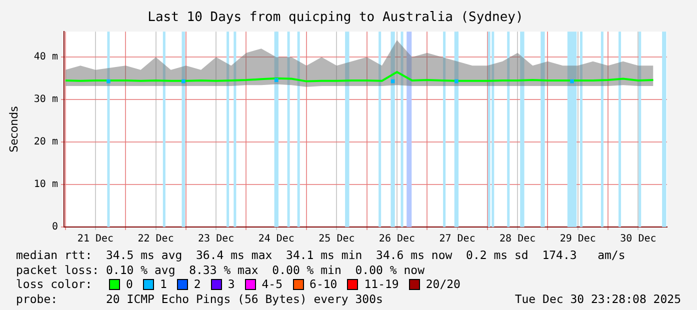 This screenshot has width=697, height=310. What do you see at coordinates (197, 284) in the screenshot?
I see `legend-label: 2` at bounding box center [197, 284].